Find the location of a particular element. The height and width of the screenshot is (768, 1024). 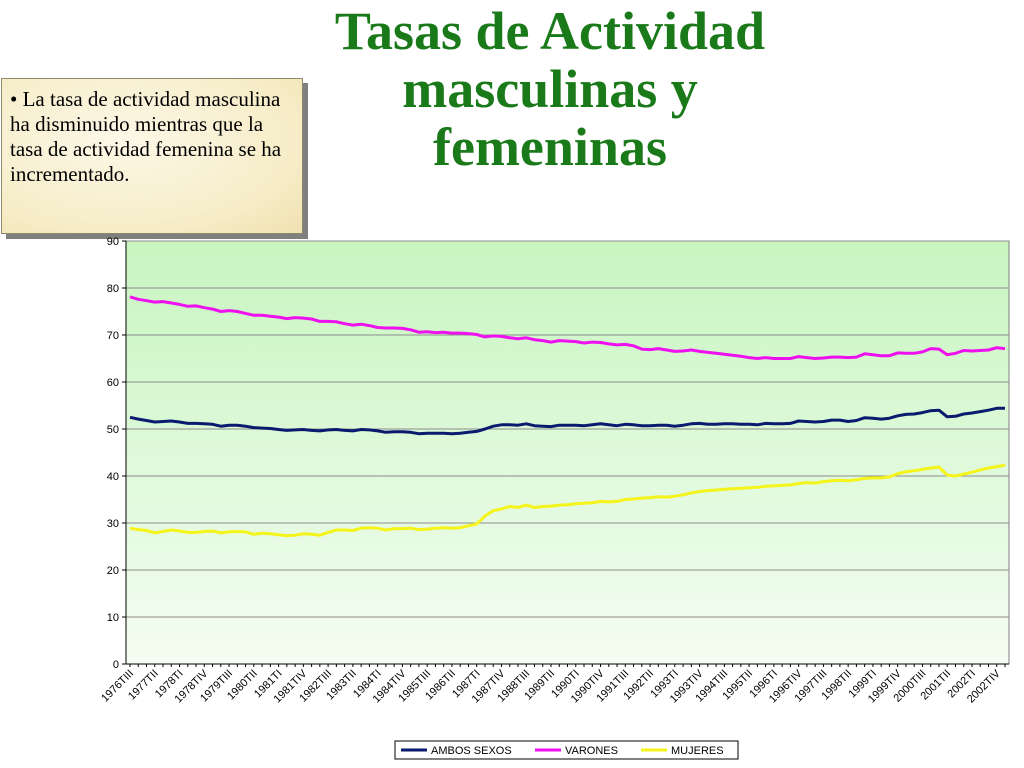

y-tick-label: 20 is located at coordinates (113, 571).